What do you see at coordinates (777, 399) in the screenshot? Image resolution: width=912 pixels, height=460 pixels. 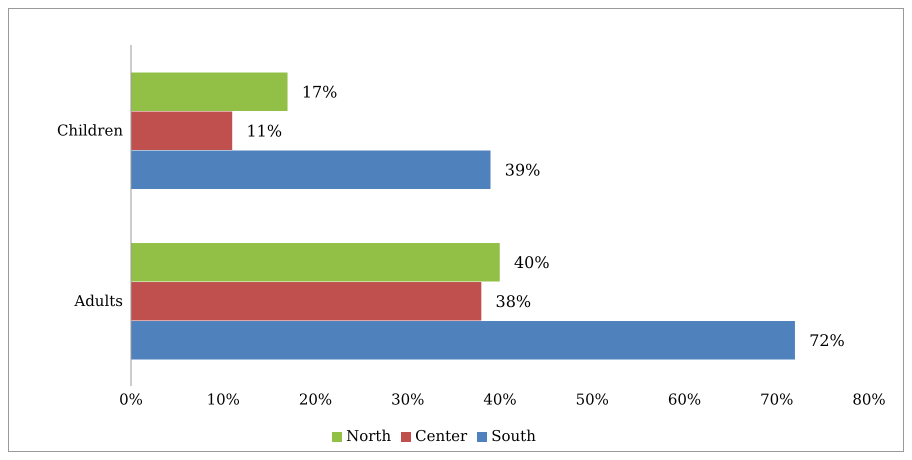 I see `x-tick-label: 70%` at bounding box center [777, 399].